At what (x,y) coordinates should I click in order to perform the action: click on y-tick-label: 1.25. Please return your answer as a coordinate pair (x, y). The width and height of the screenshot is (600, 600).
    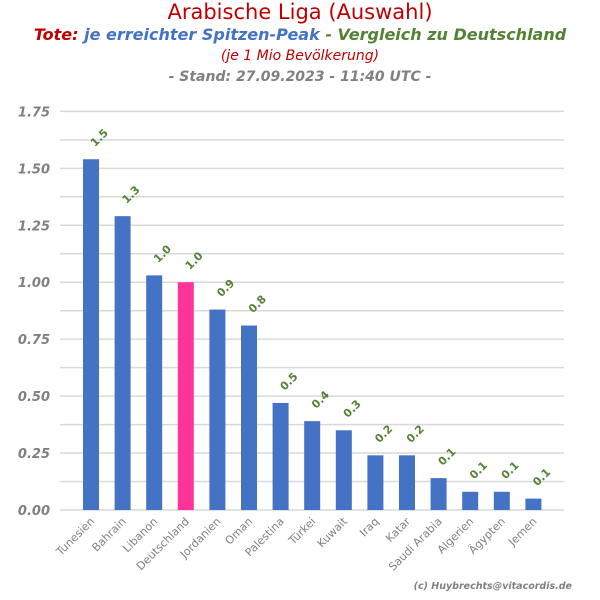
    Looking at the image, I should click on (34, 226).